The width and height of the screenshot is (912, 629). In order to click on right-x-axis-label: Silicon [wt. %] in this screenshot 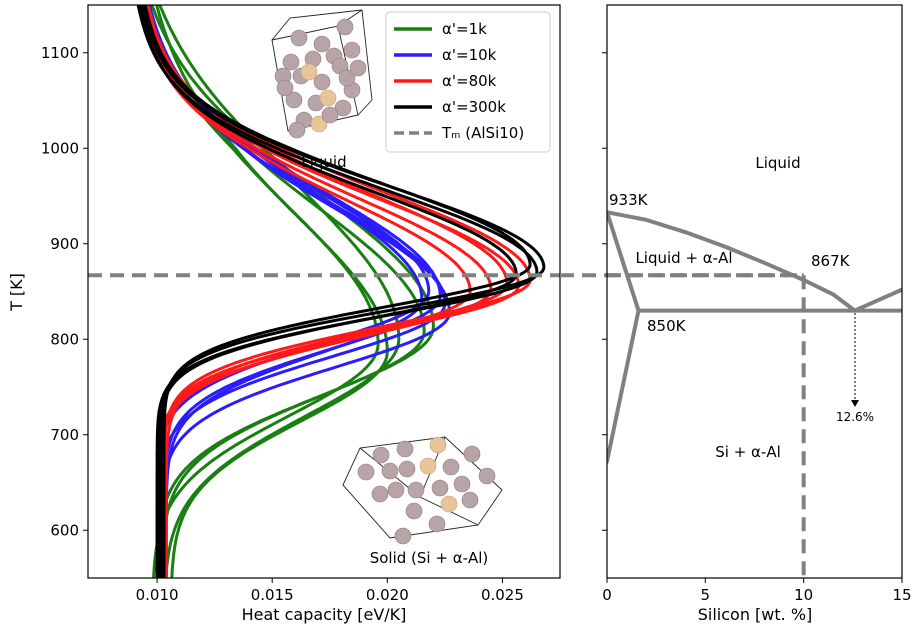, I will do `click(755, 614)`.